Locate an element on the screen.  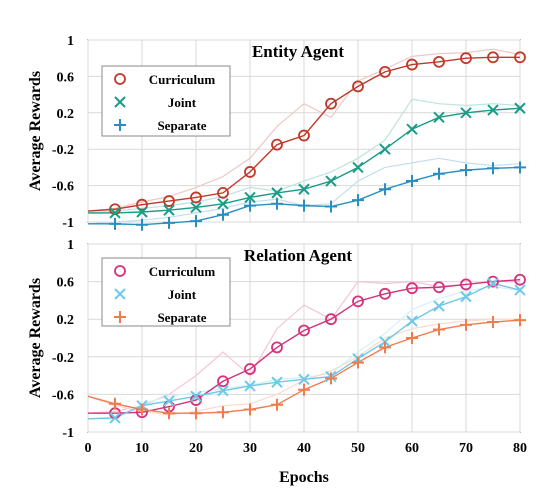
relation-panel-title: Relation Agent is located at coordinates (298, 255).